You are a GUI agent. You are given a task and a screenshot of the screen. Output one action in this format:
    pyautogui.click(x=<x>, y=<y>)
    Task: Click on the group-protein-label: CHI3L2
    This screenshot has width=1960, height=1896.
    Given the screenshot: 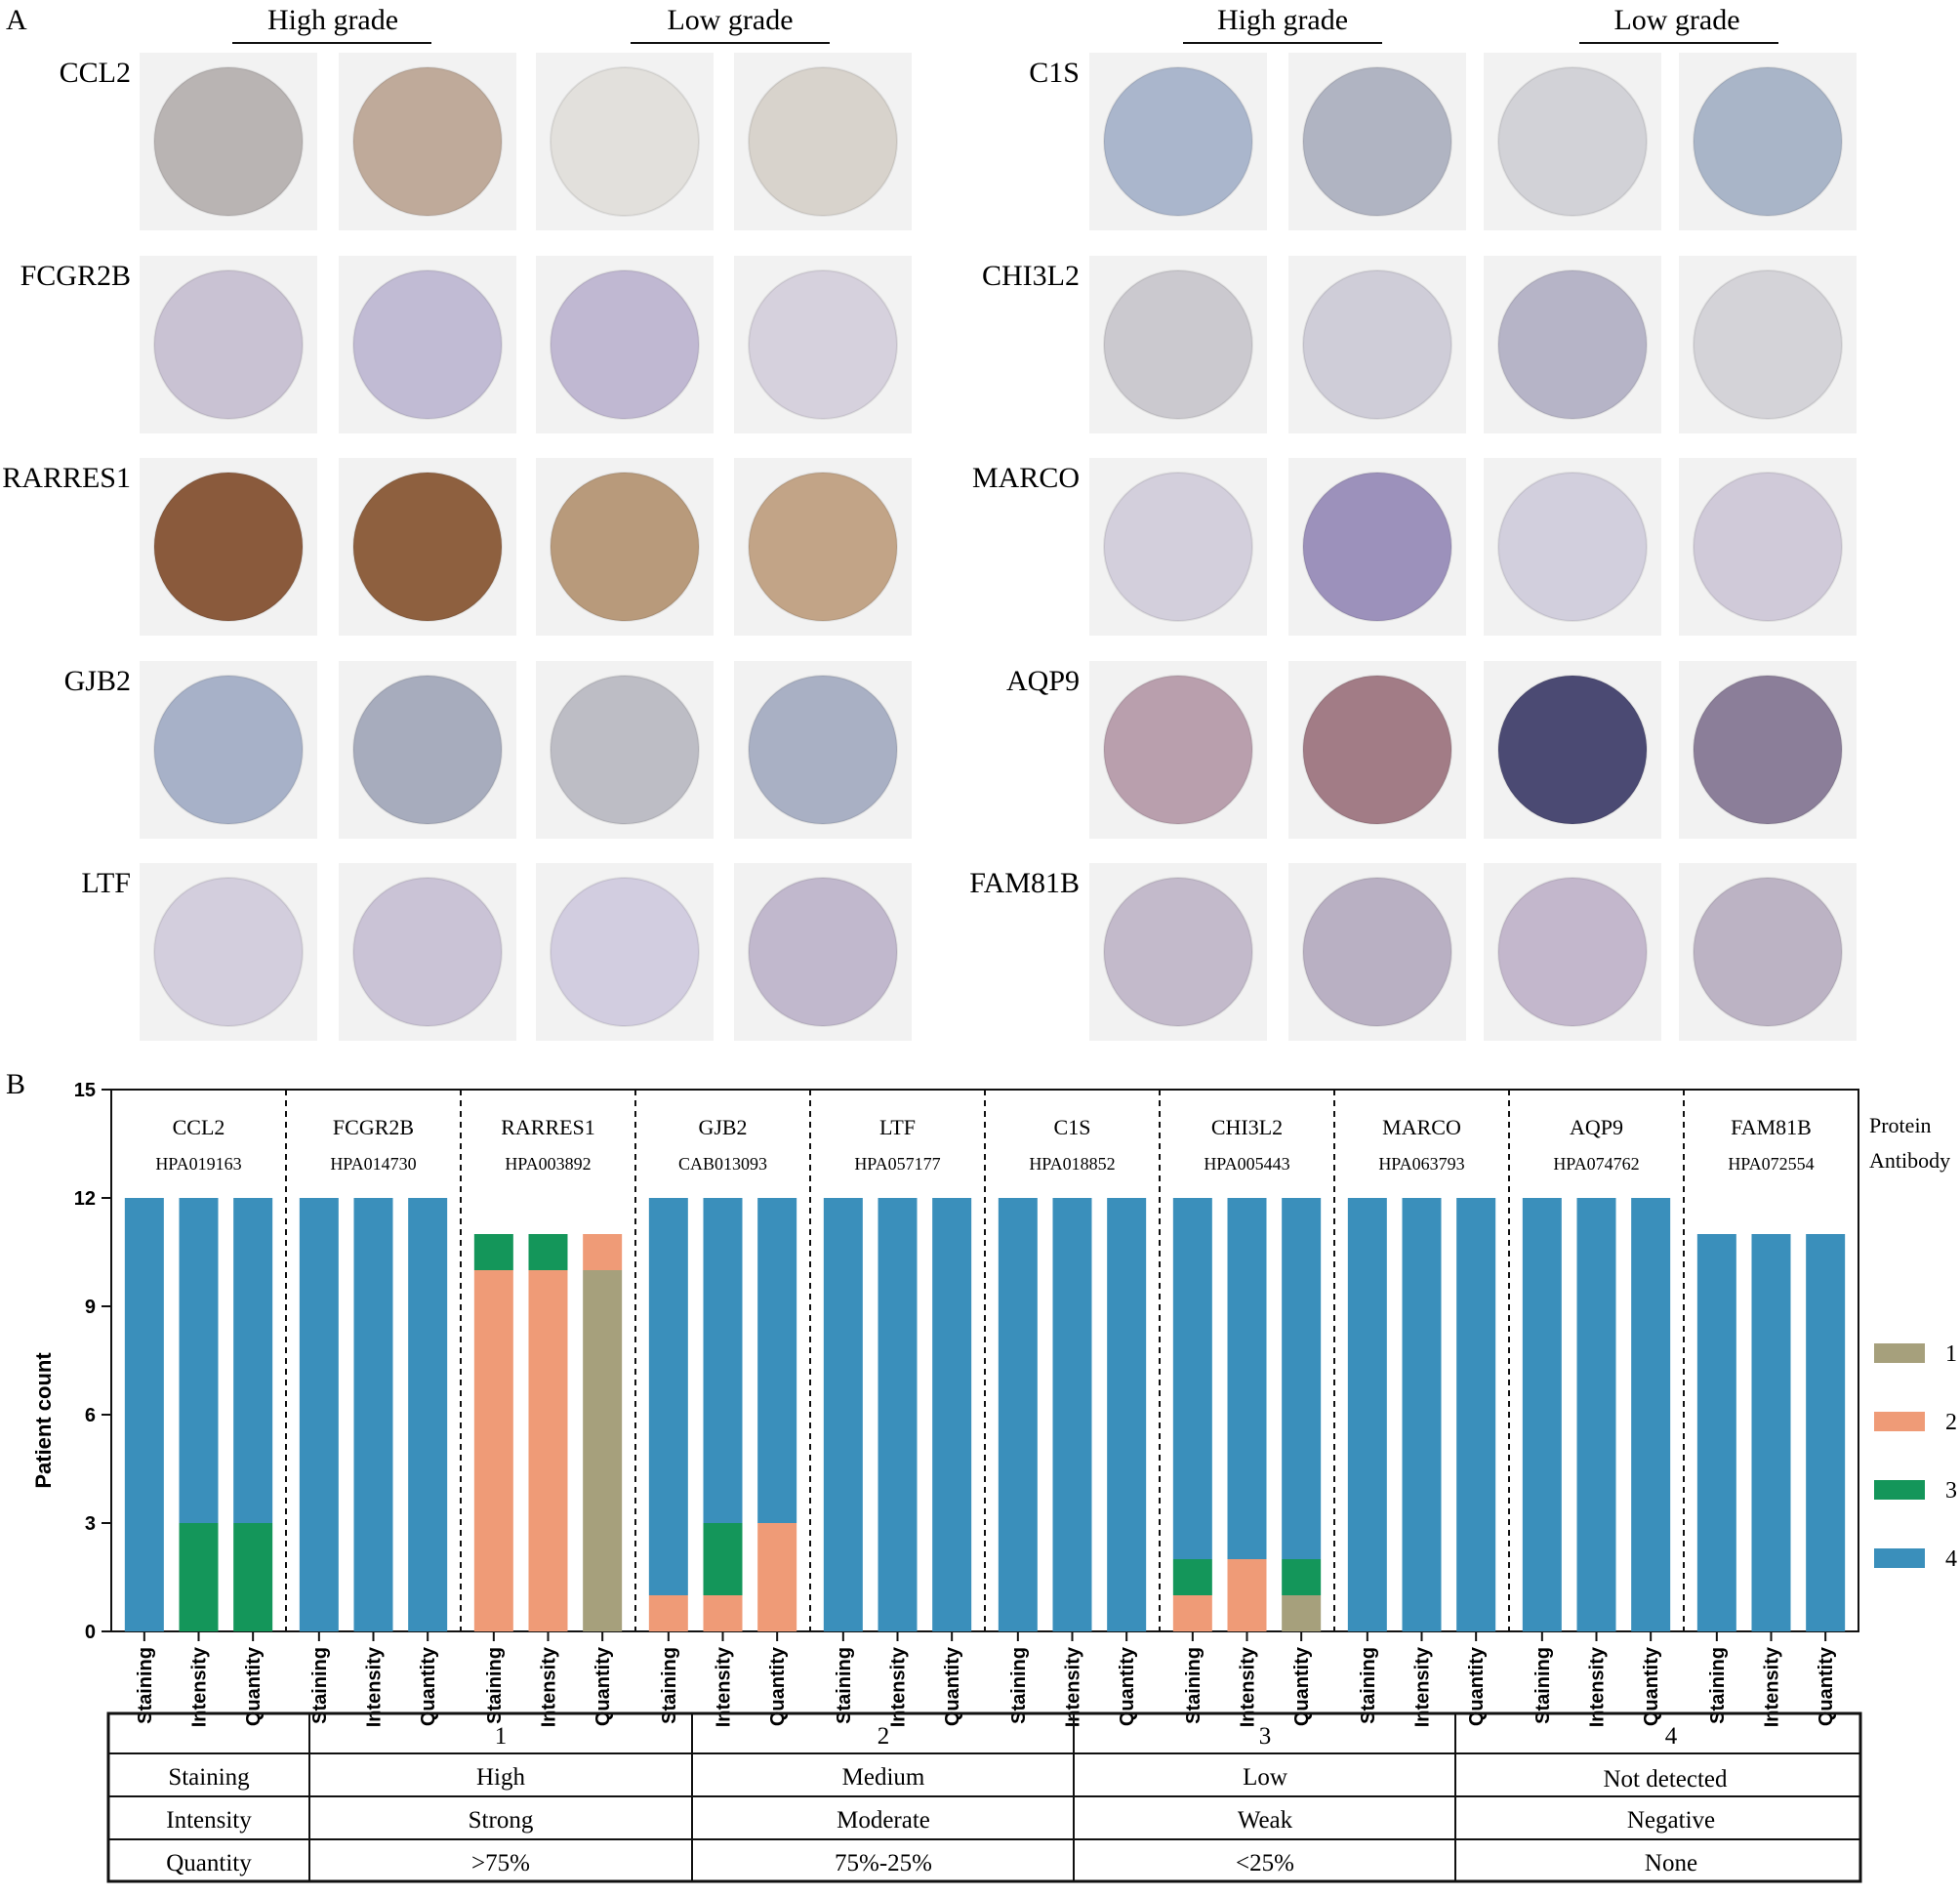 What is the action you would take?
    pyautogui.click(x=1247, y=1127)
    